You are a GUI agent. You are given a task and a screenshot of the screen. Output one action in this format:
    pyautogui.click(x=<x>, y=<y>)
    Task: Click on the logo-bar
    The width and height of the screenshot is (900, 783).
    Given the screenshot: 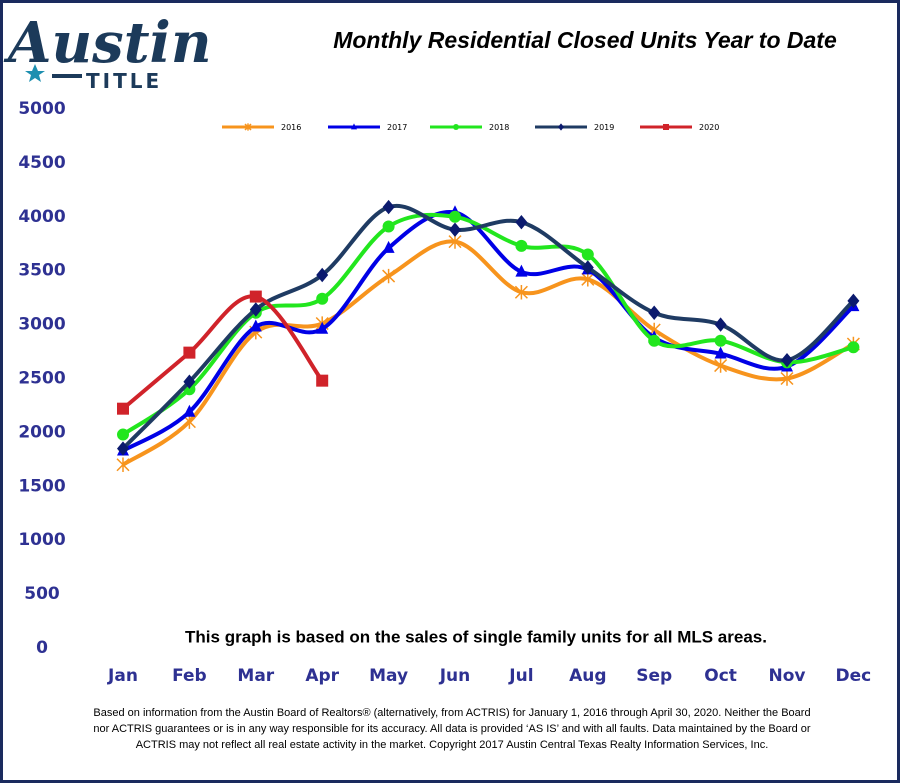 What is the action you would take?
    pyautogui.click(x=67, y=76)
    